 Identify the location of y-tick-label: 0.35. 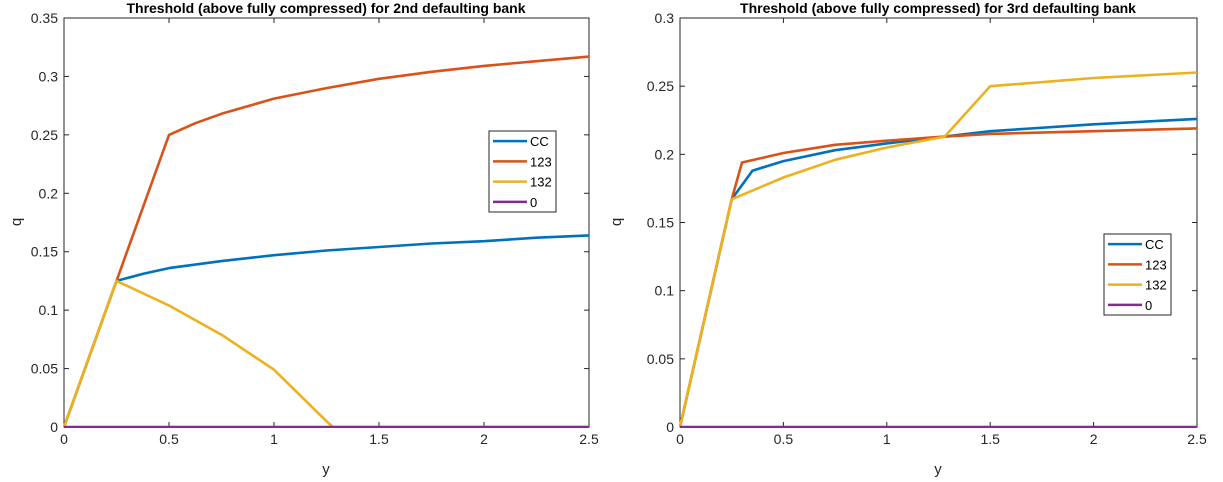
(44, 18).